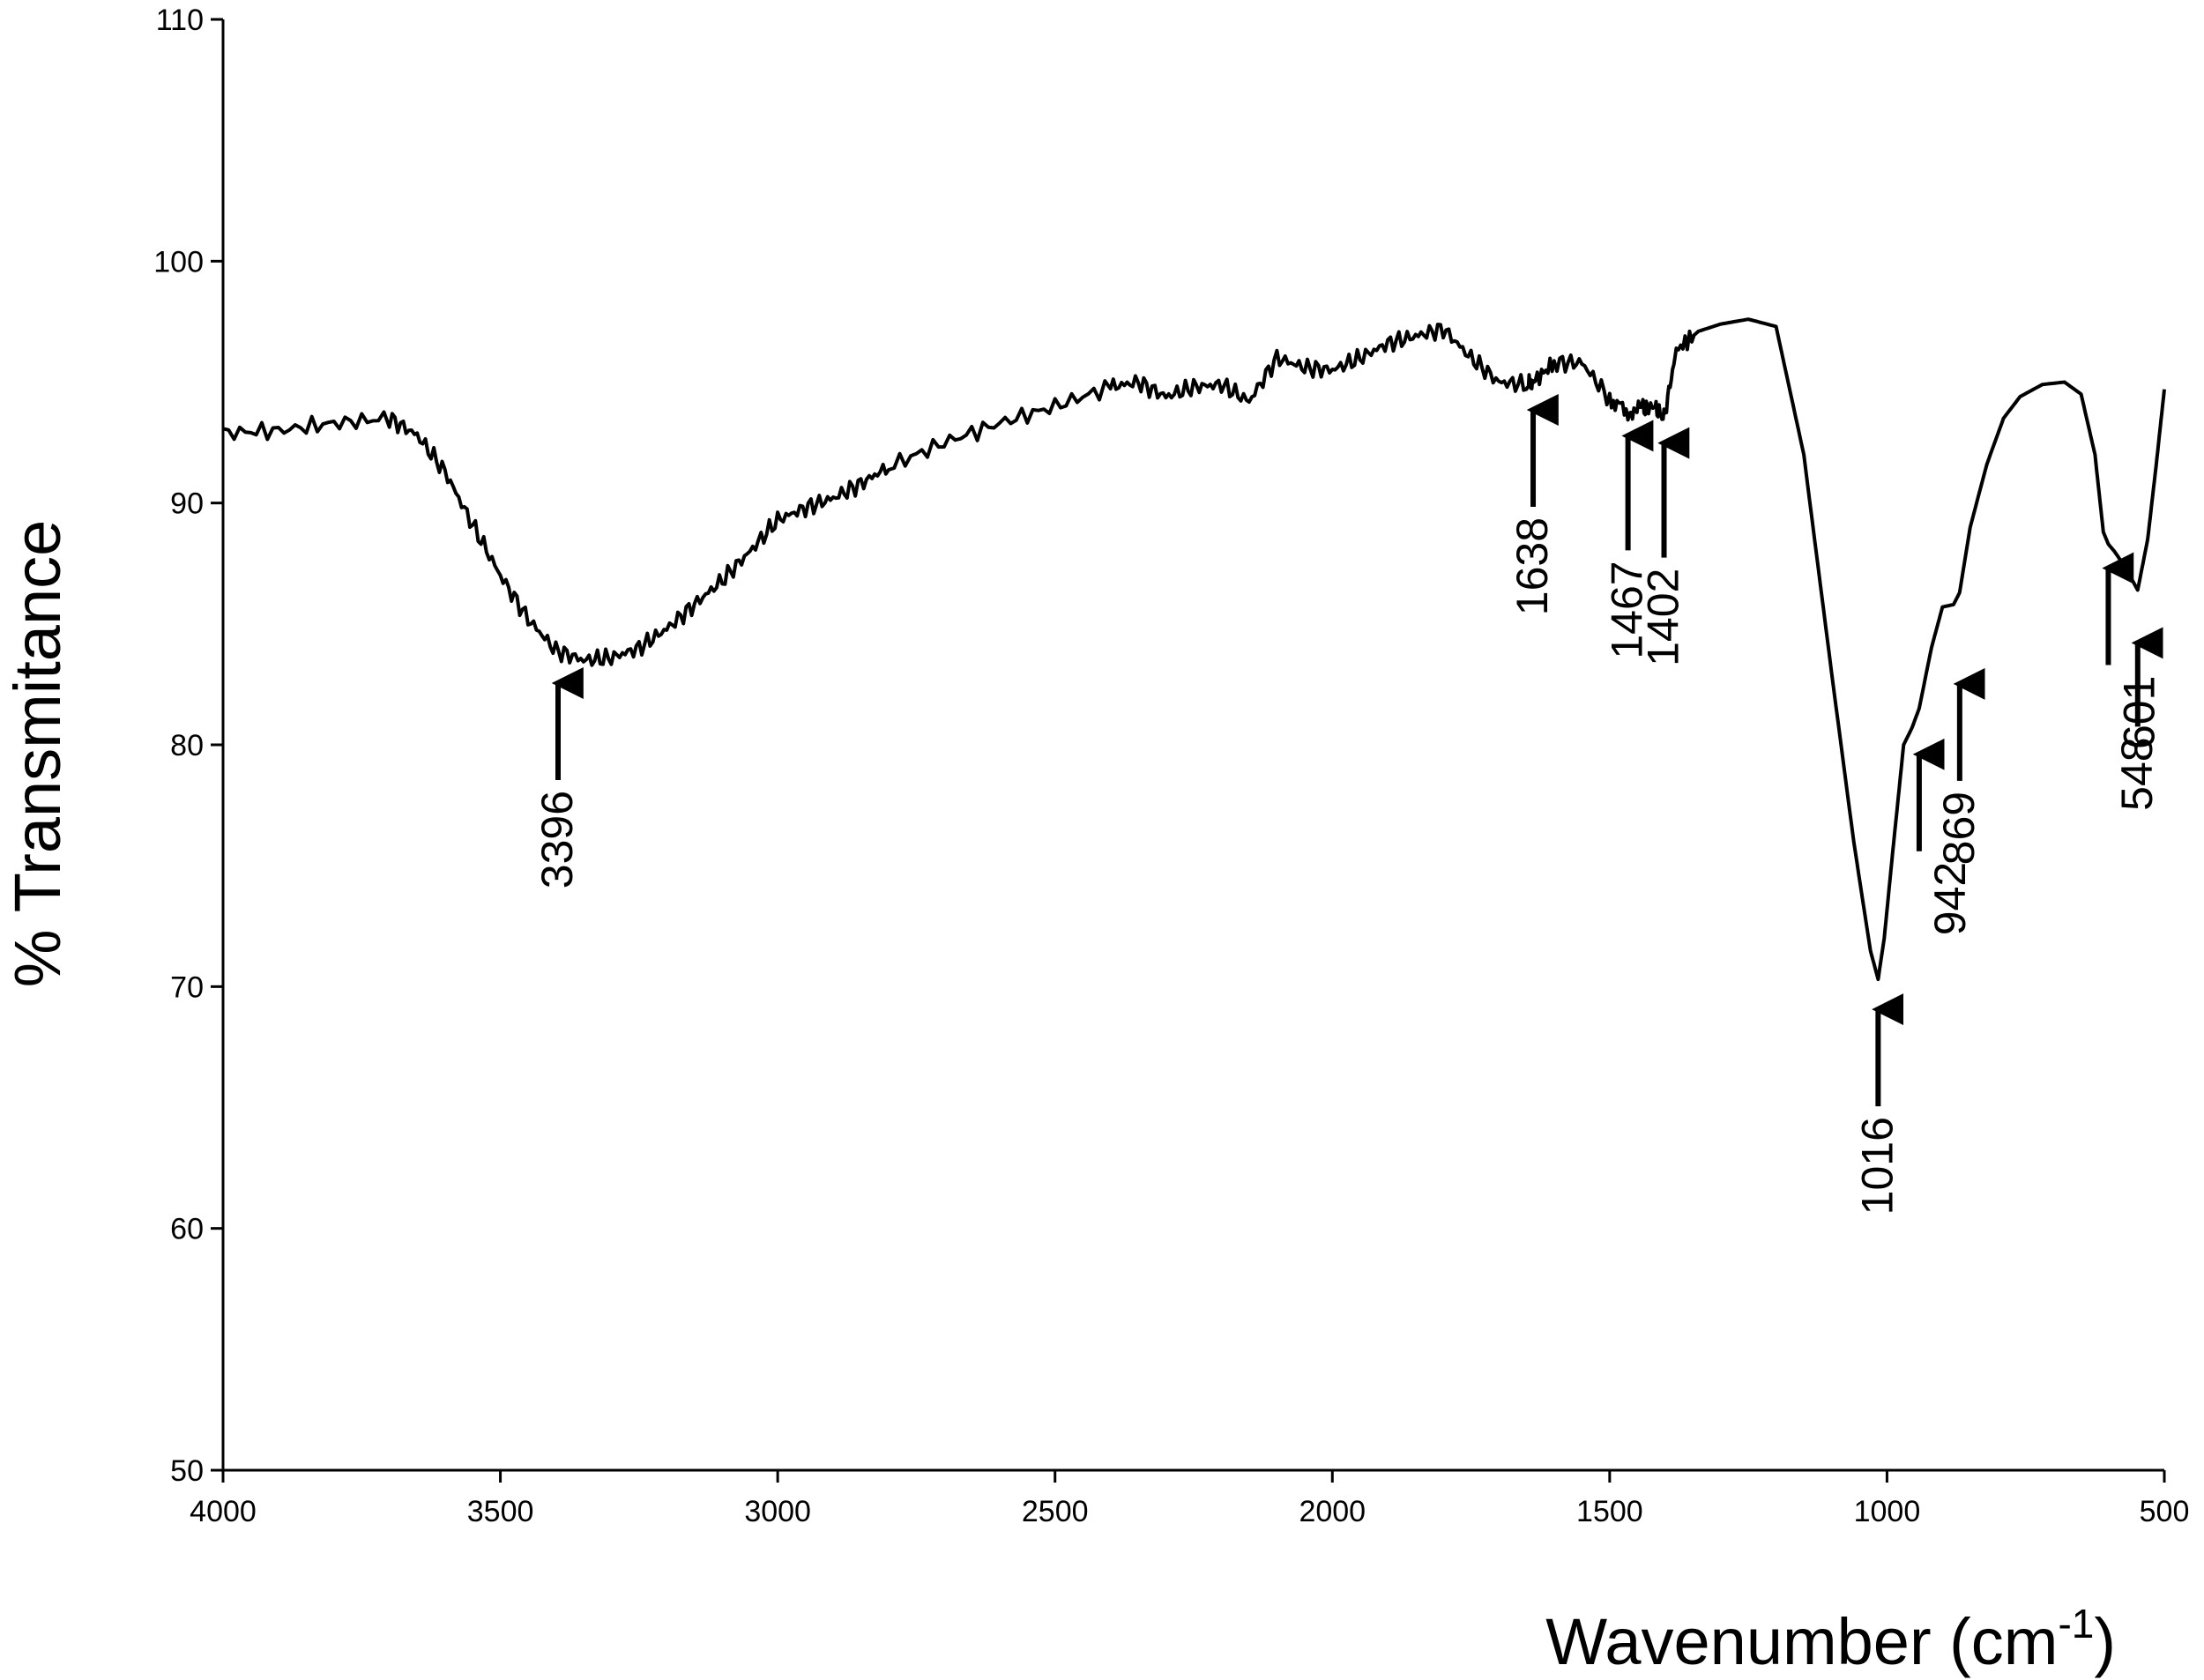  I want to click on x-tick-label: 2000, so click(1332, 1511).